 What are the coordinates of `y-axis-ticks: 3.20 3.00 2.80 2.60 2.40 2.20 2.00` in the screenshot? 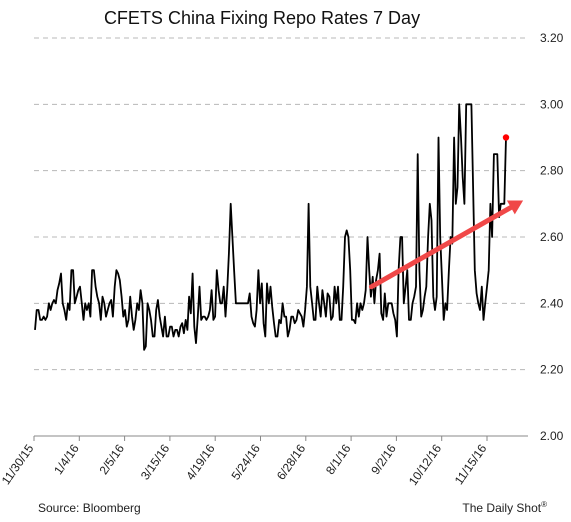 It's located at (552, 237).